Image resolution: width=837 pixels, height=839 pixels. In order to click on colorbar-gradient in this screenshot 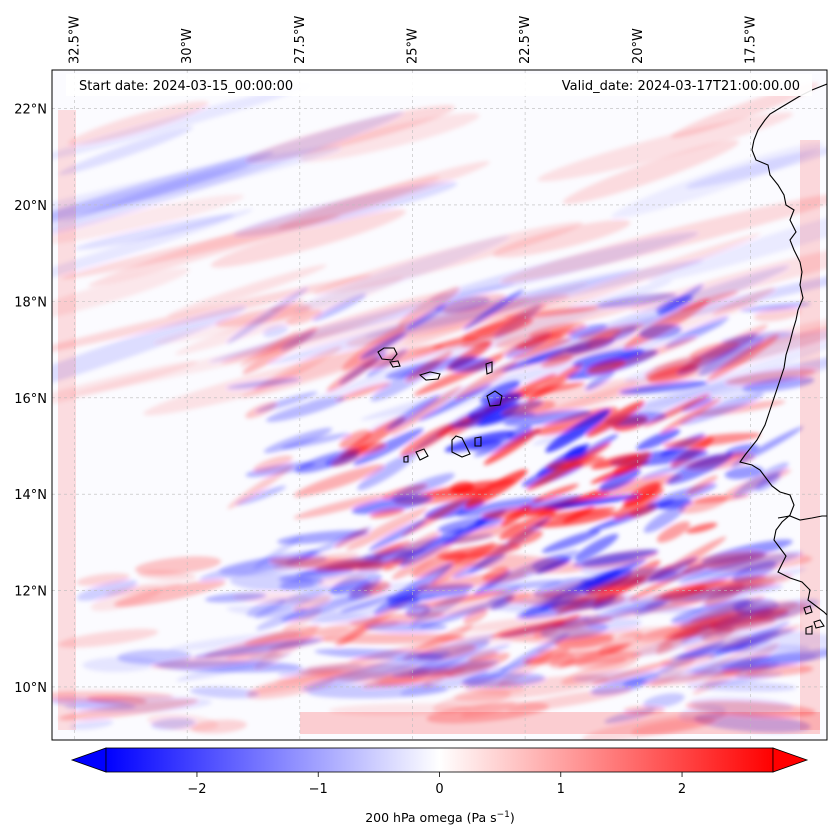, I will do `click(439, 760)`.